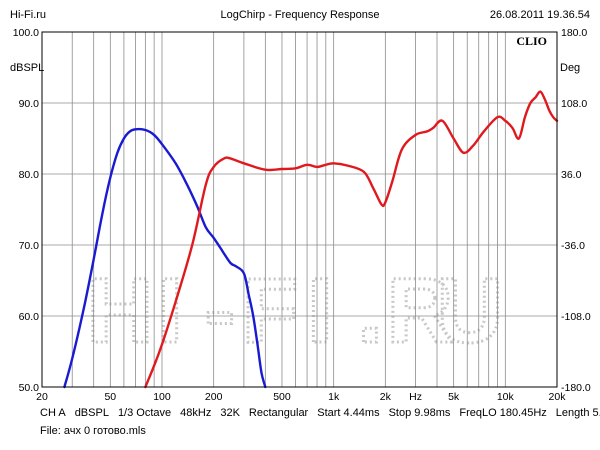  I want to click on right-axis-unit: Deg, so click(570, 68).